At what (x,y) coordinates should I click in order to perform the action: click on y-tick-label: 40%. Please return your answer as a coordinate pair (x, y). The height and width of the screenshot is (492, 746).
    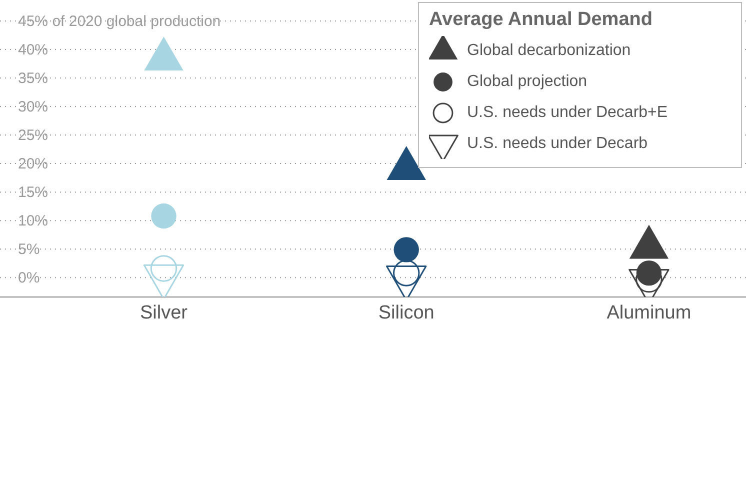
    Looking at the image, I should click on (33, 50).